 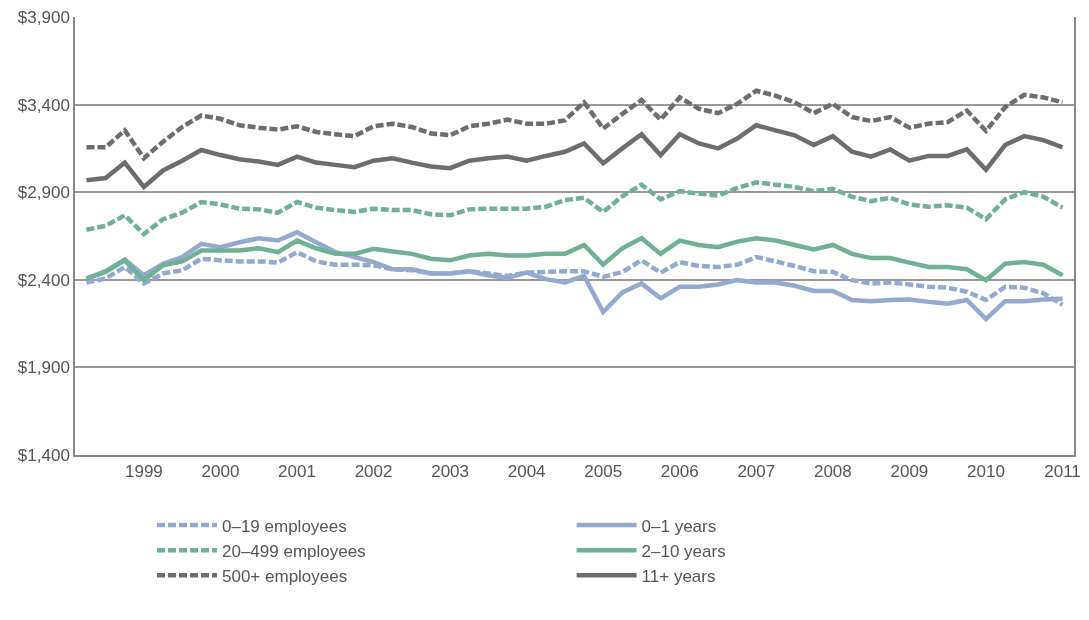 What do you see at coordinates (43, 455) in the screenshot?
I see `y-tick-label: $1,400` at bounding box center [43, 455].